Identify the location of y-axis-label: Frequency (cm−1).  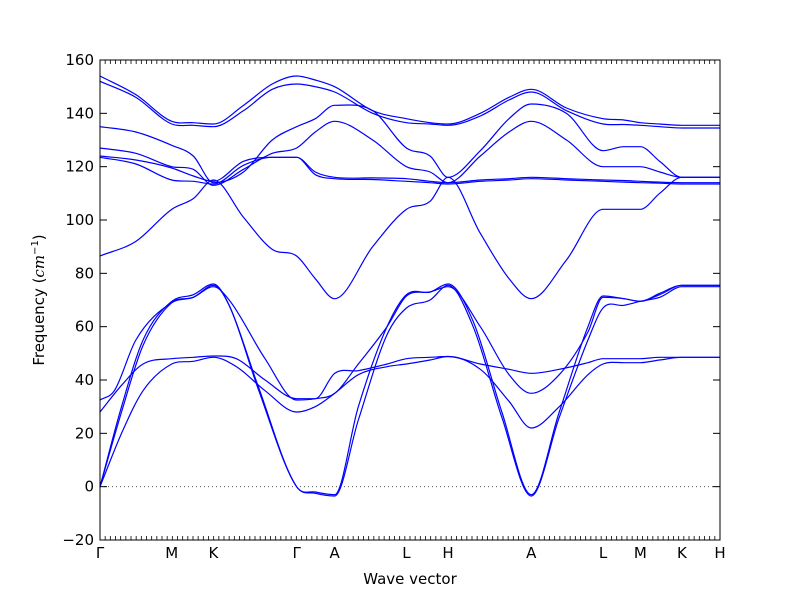
(39, 299).